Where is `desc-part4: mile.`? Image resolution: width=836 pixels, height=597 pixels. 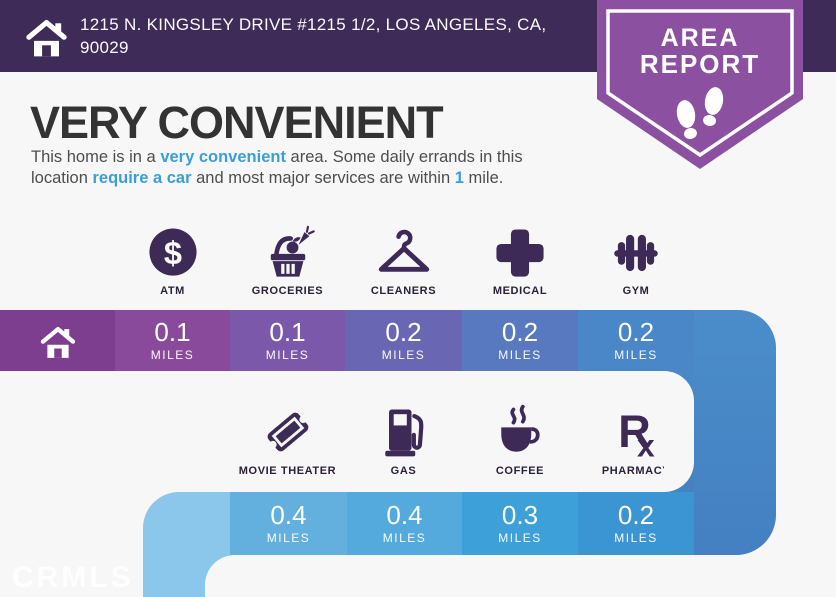
desc-part4: mile. is located at coordinates (483, 178).